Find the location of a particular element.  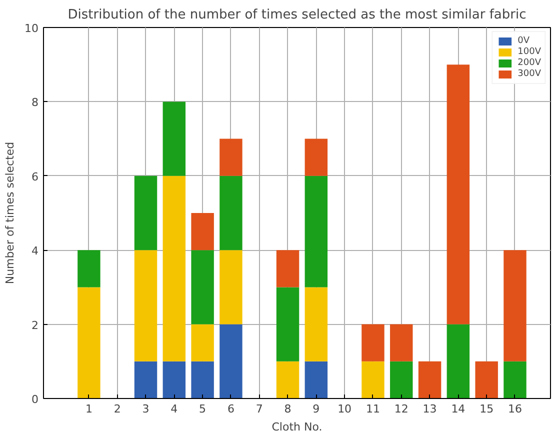

y-tick-label: 6 is located at coordinates (35, 177).